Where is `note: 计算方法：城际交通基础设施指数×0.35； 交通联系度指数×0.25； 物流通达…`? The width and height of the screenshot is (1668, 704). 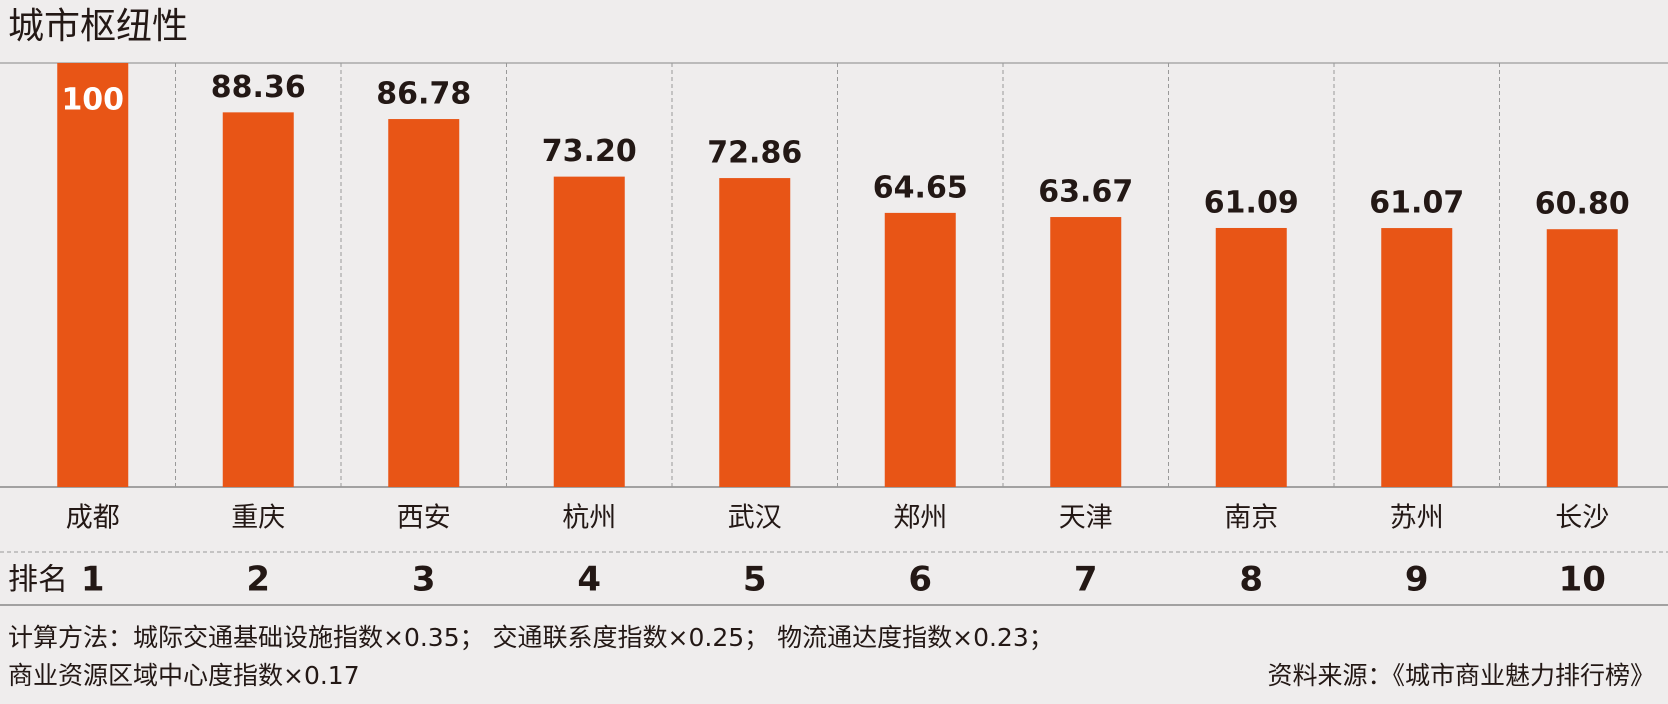
note: 计算方法：城际交通基础设施指数×0.35； 交通联系度指数×0.25； 物流通达… is located at coordinates (531, 637).